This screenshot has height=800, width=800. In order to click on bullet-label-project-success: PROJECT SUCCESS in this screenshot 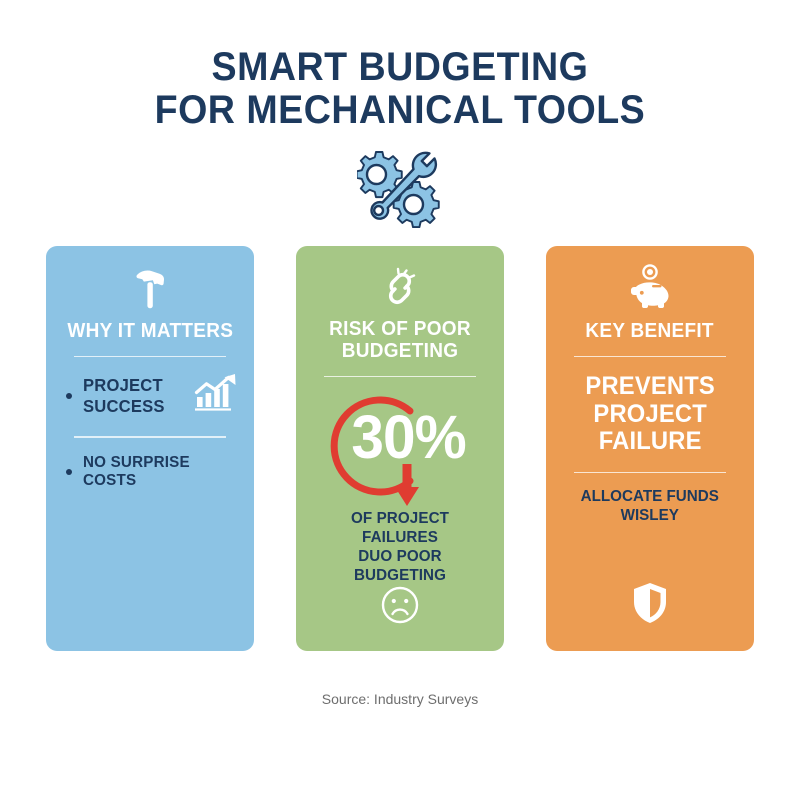, I will do `click(124, 395)`.